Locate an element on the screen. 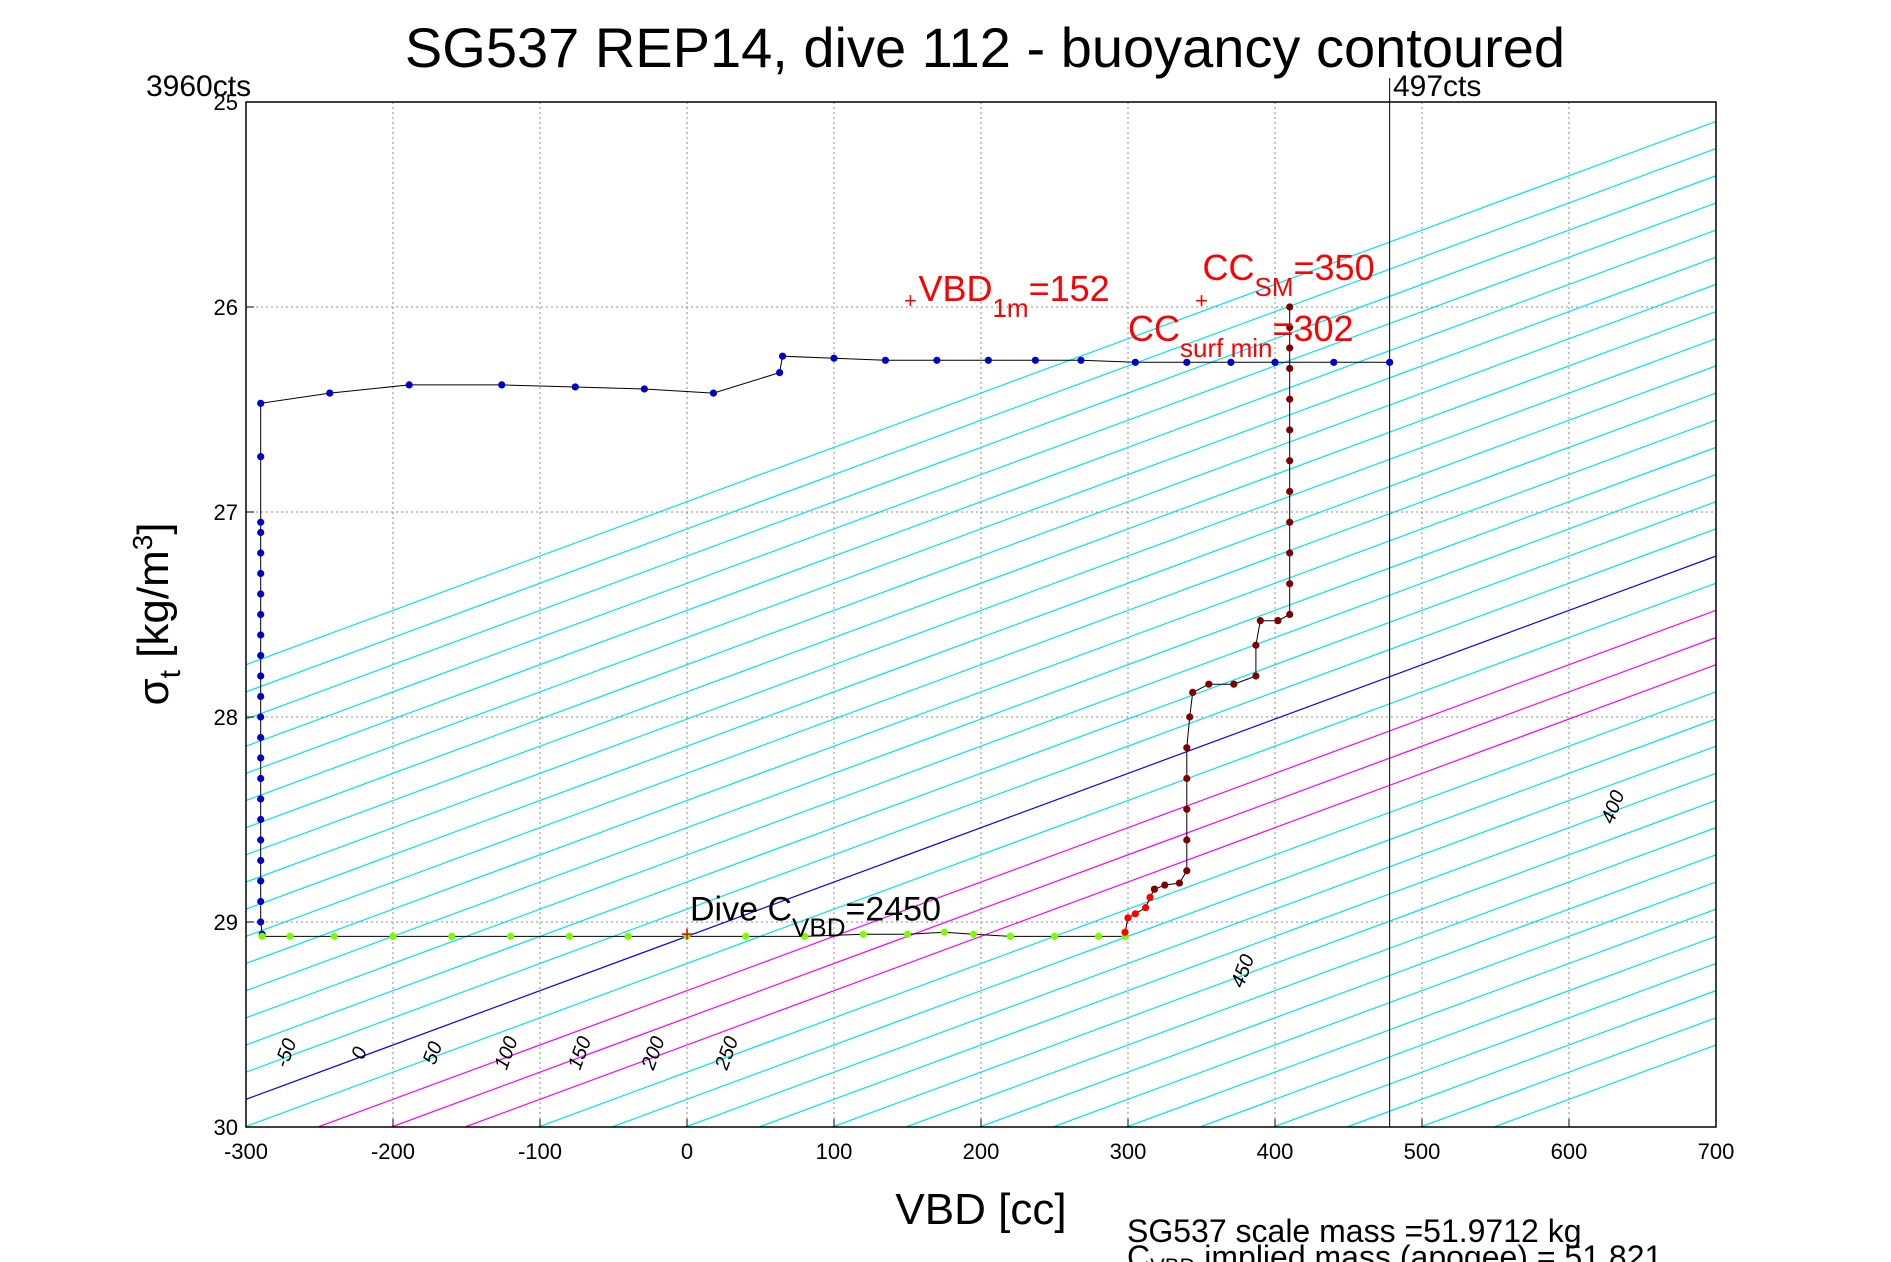 Image resolution: width=1891 pixels, height=1262 pixels. y-tick-label: 29 is located at coordinates (226, 922).